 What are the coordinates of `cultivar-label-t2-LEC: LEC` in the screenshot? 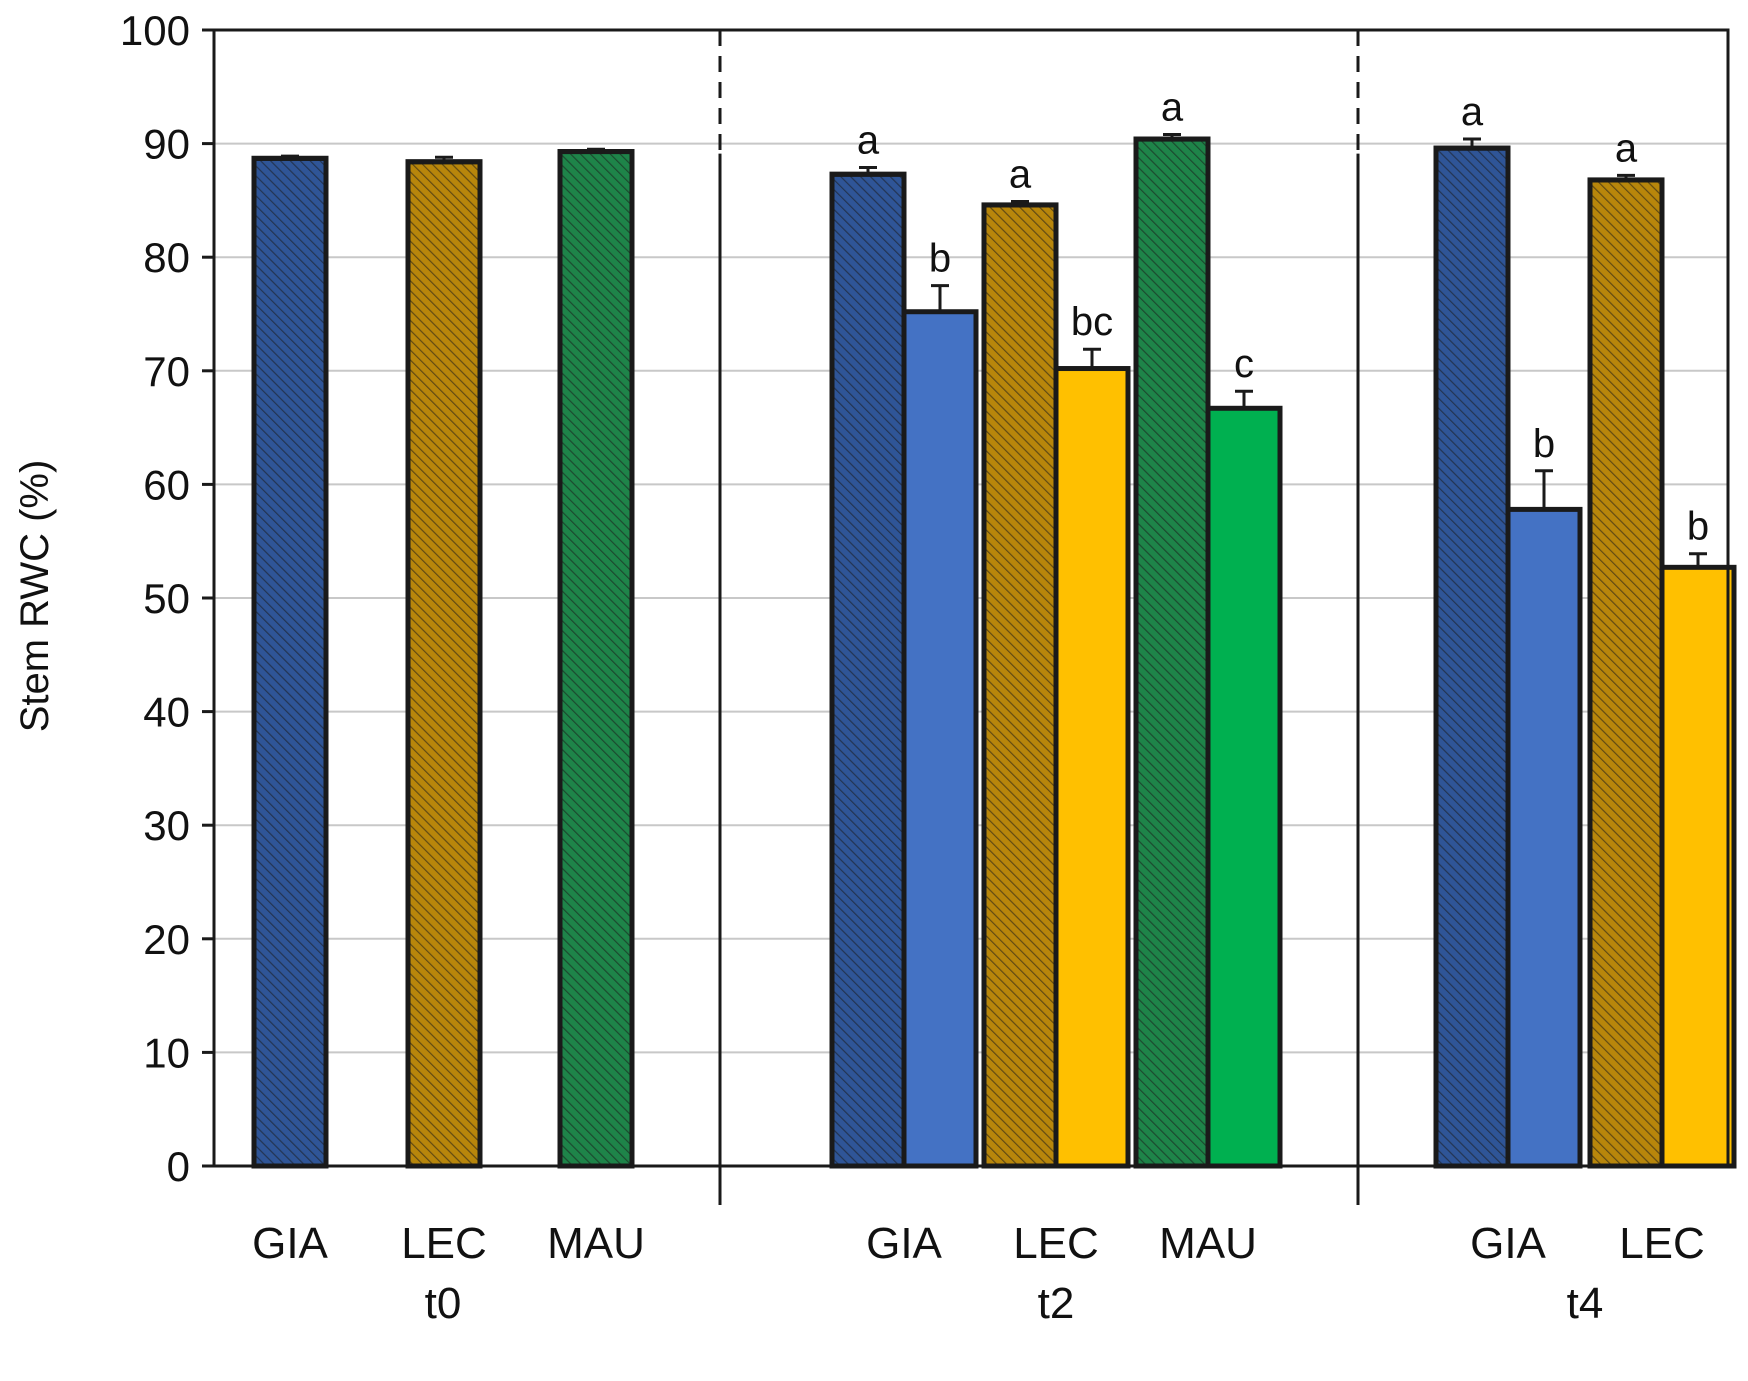 It's located at (1056, 1243).